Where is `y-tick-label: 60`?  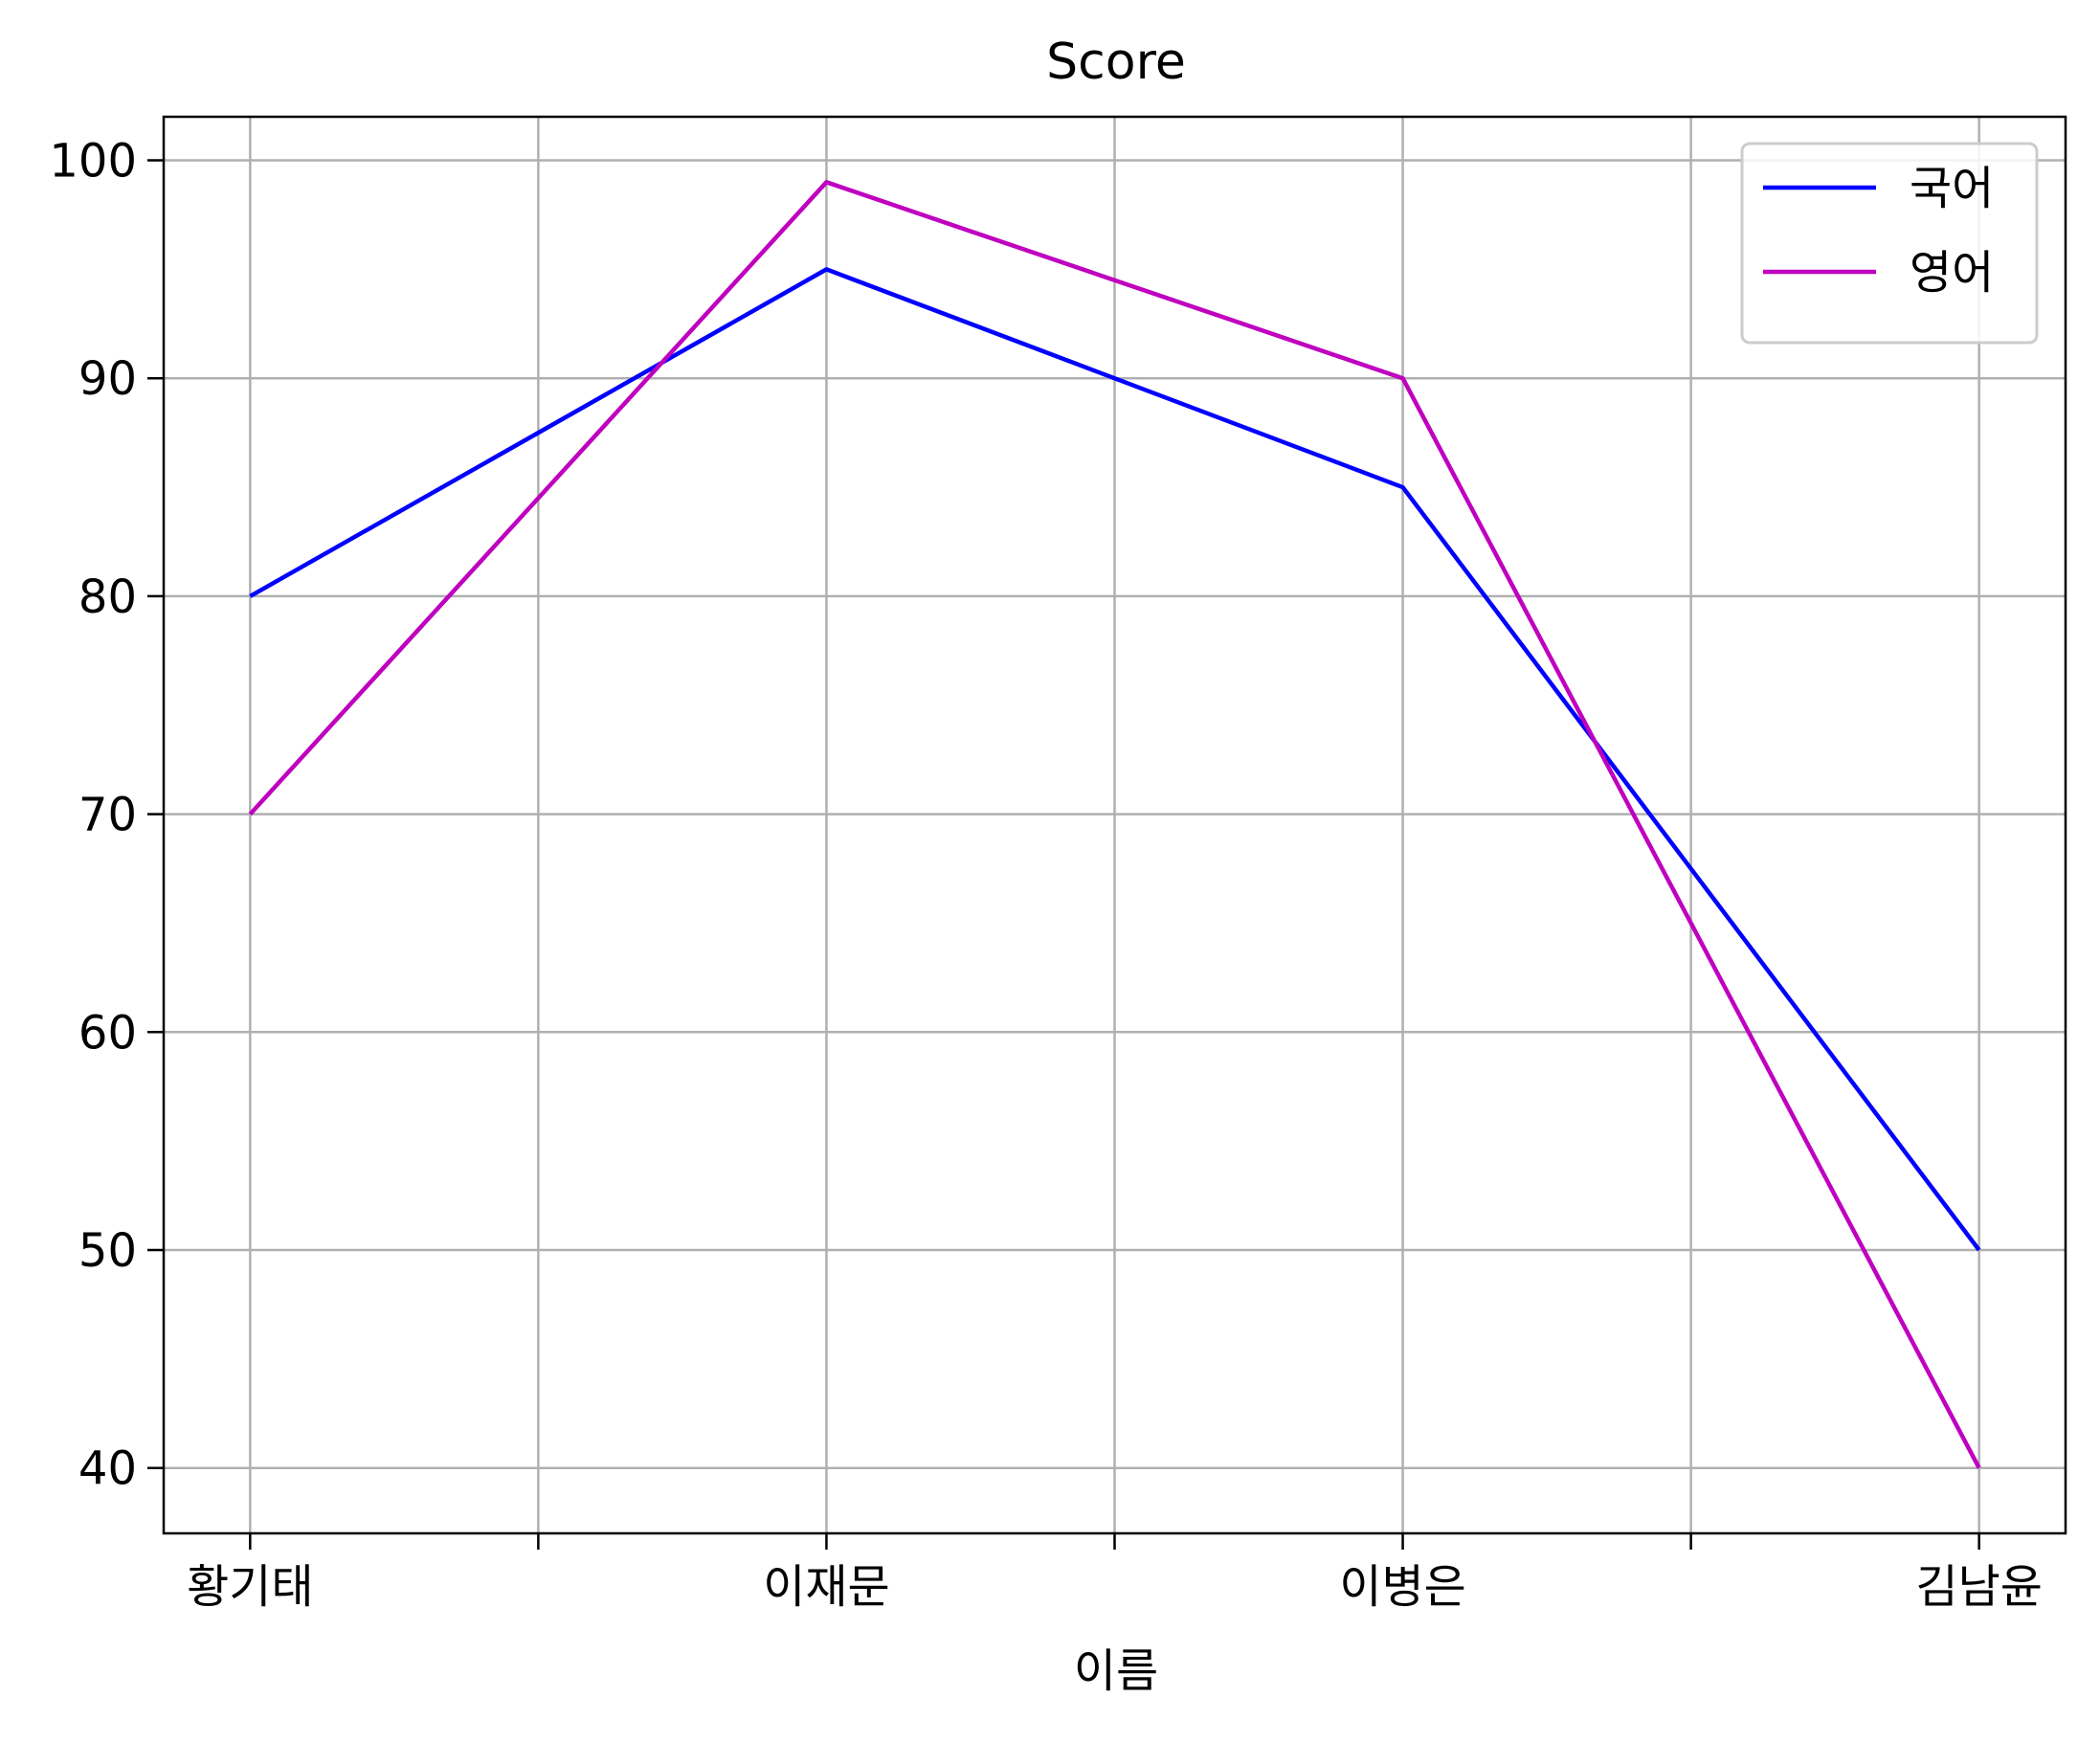 y-tick-label: 60 is located at coordinates (107, 1033).